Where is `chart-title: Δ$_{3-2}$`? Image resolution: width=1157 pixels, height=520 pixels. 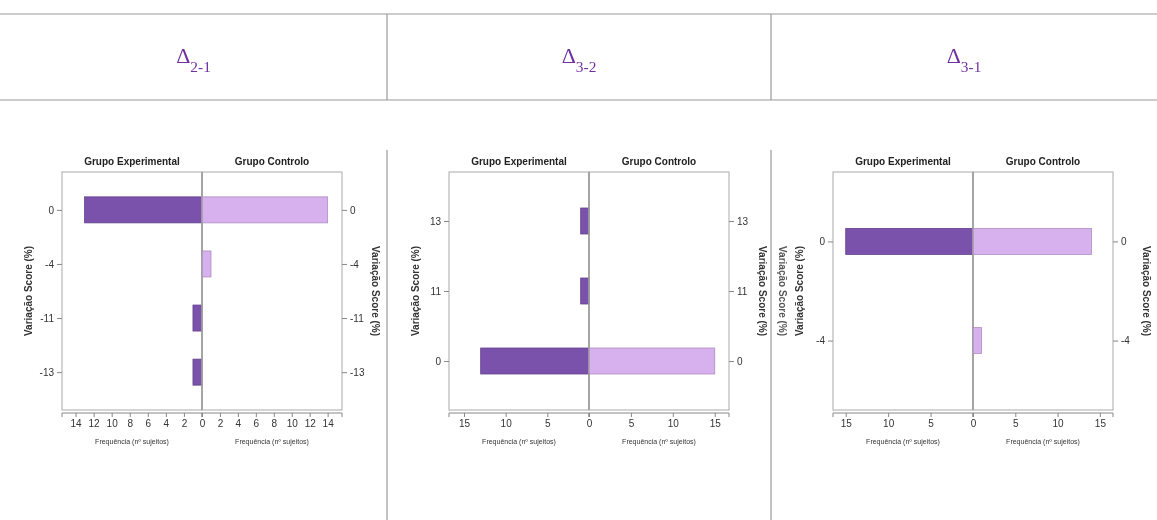
chart-title: Δ$_{3-2}$ is located at coordinates (579, 59).